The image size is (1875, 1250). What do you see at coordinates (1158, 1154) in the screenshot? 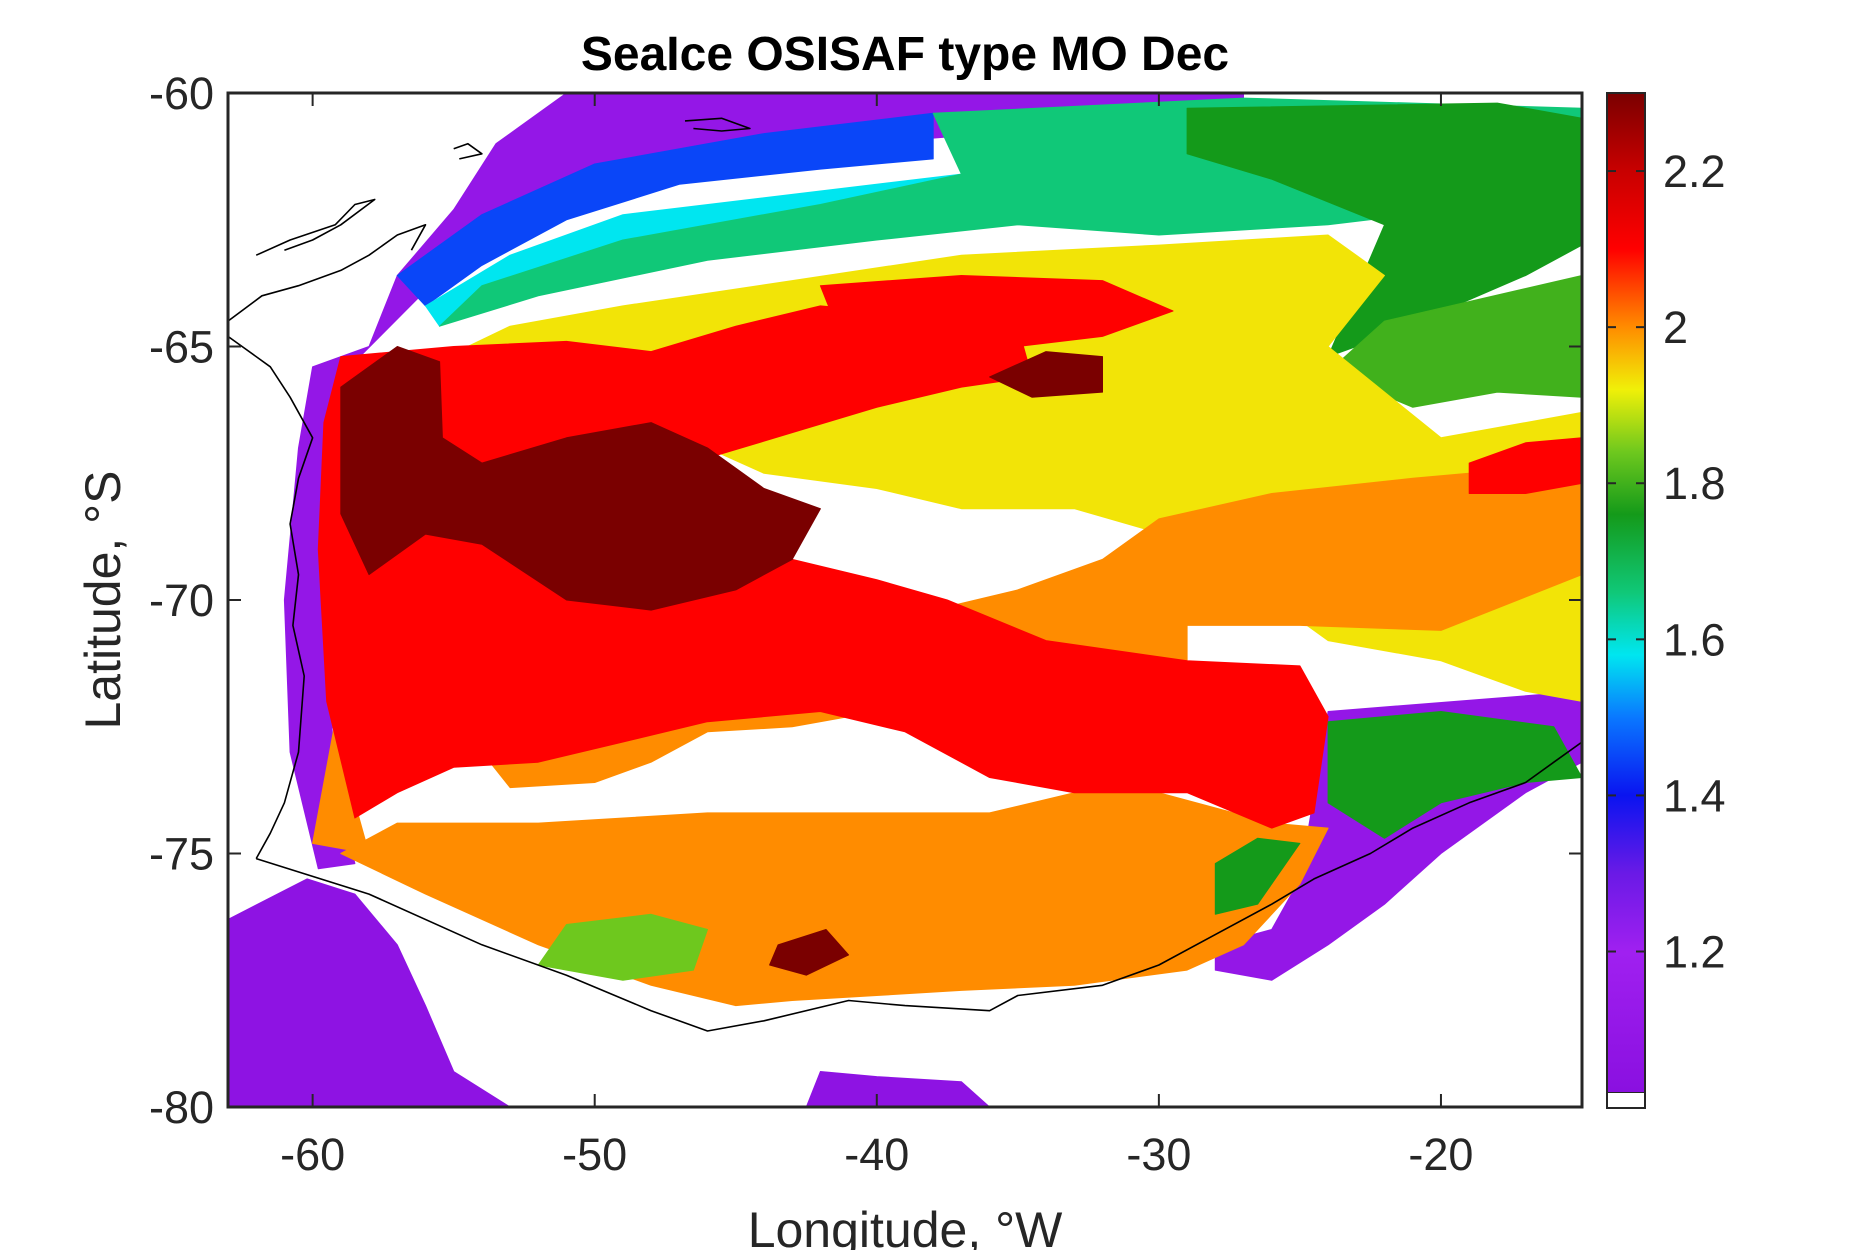
I see `x-tick-label: -30` at bounding box center [1158, 1154].